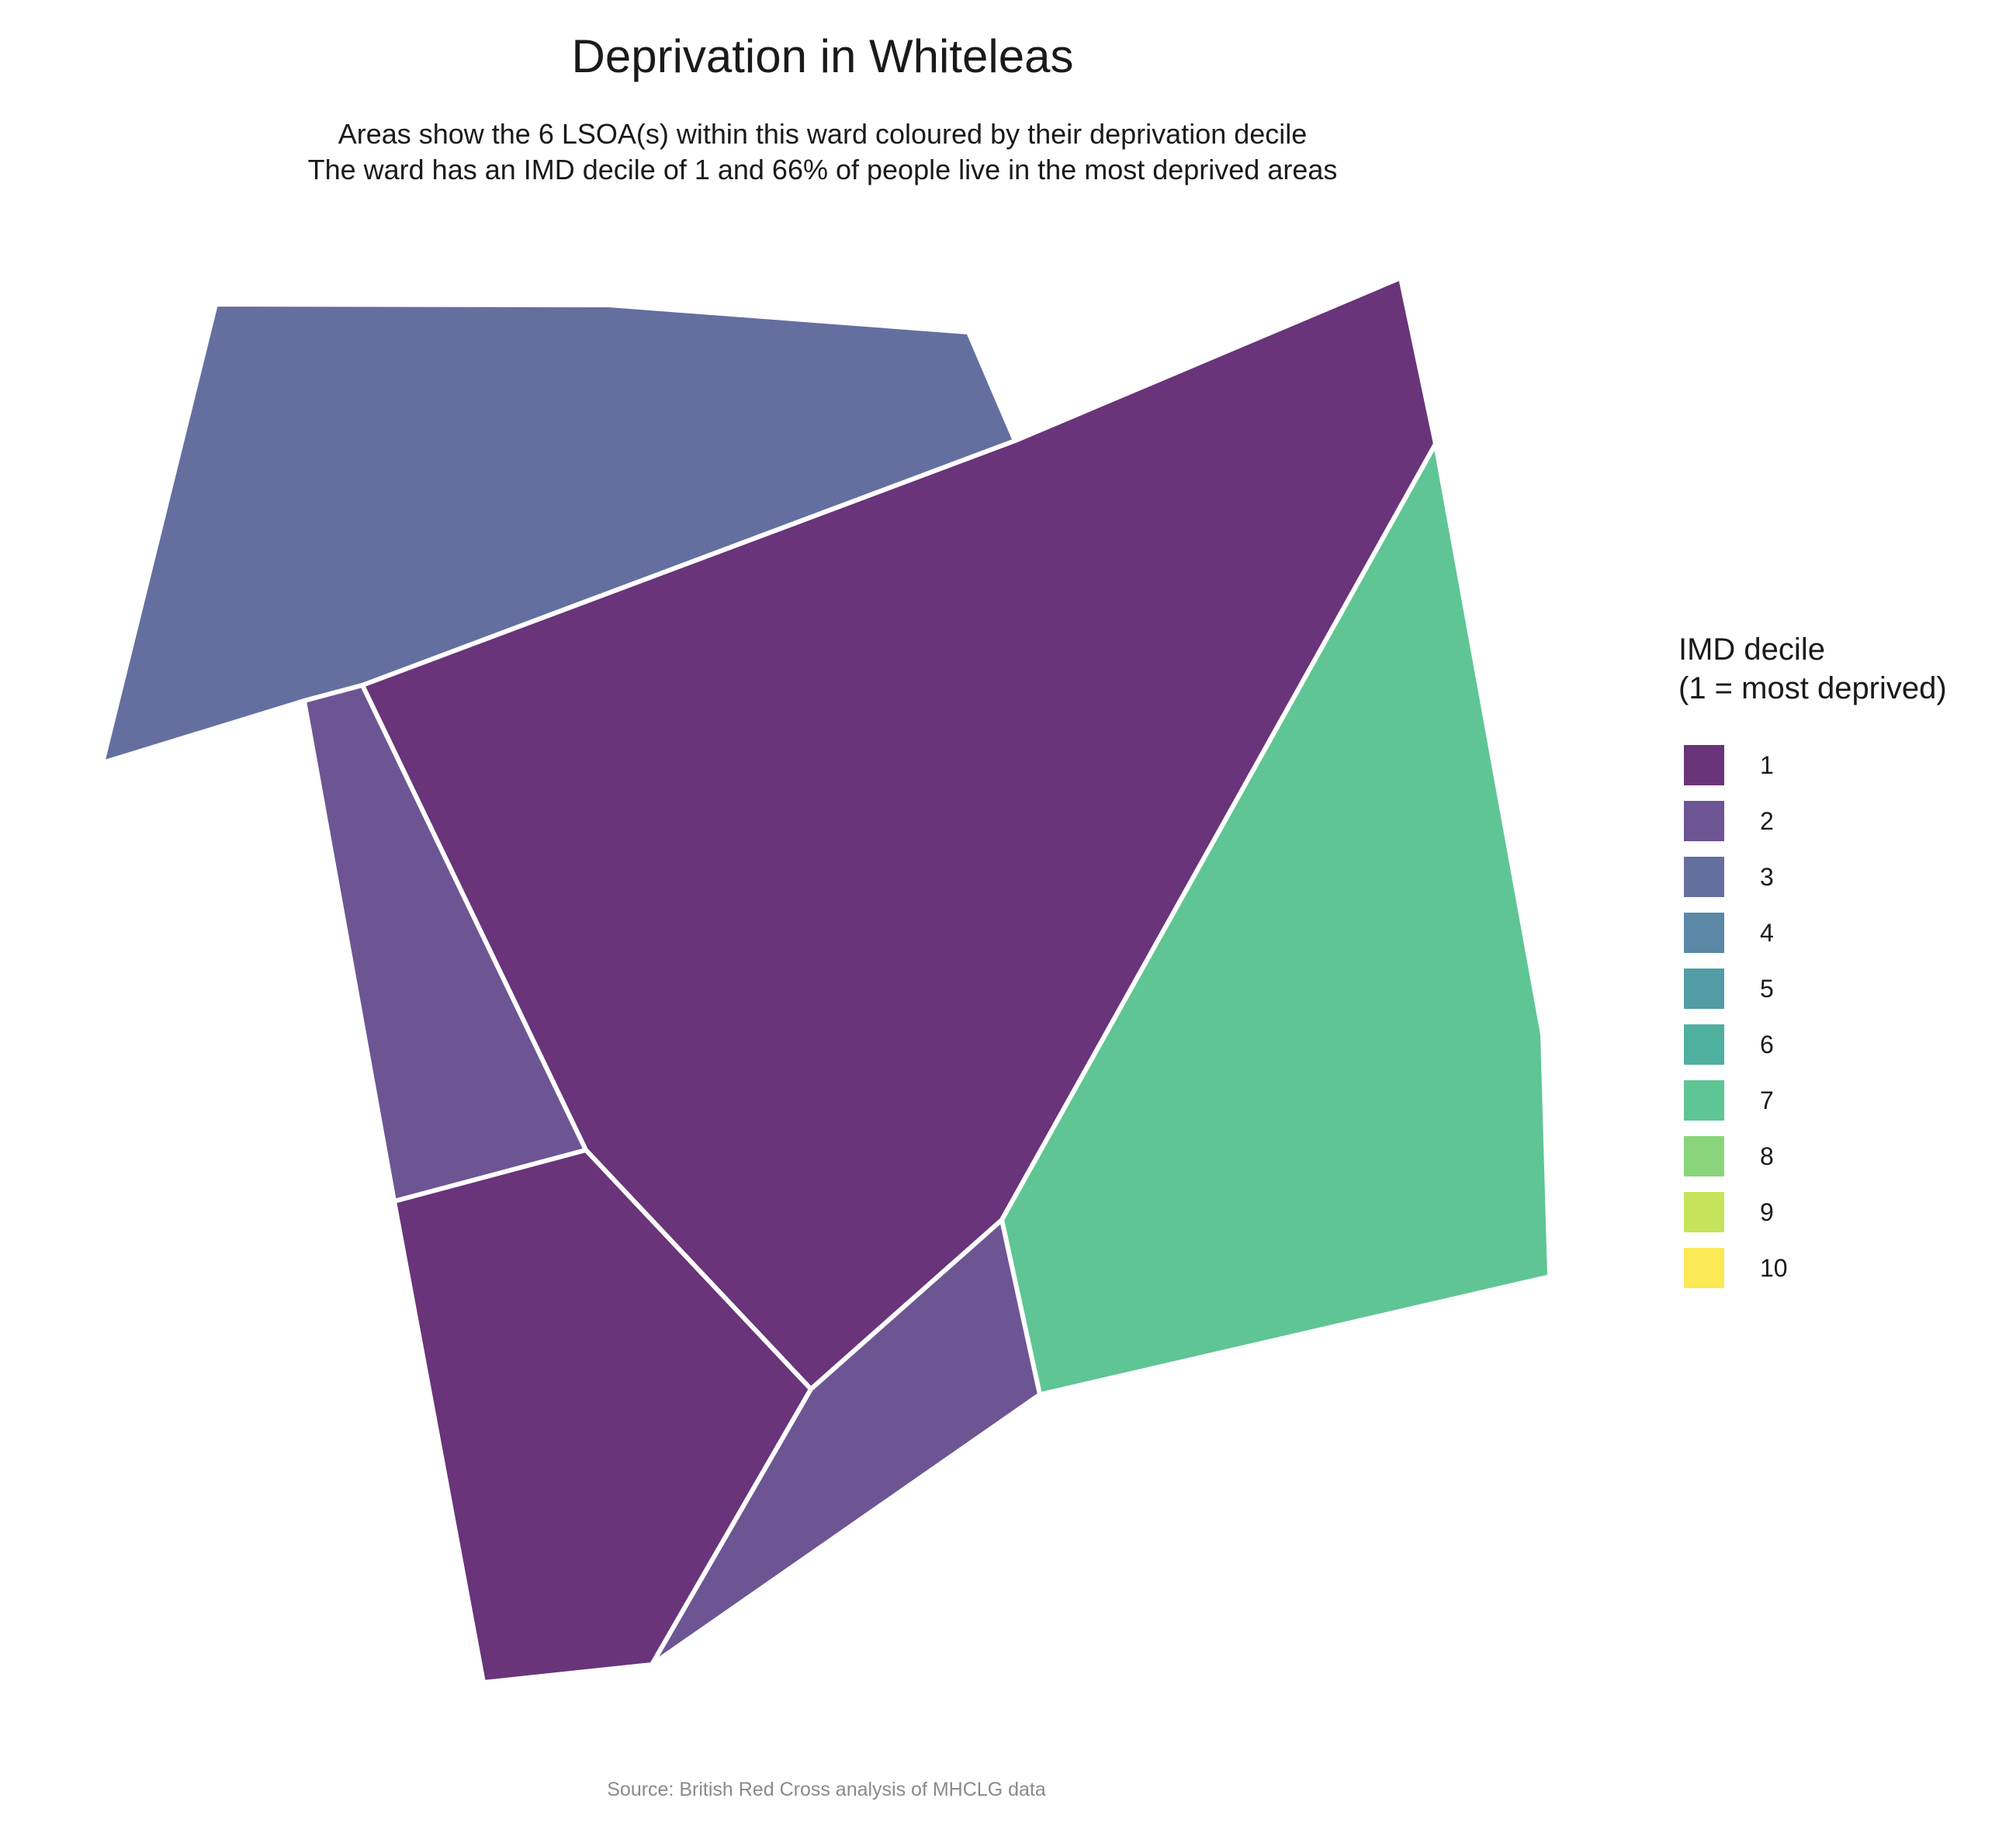 This screenshot has height=1833, width=2016. I want to click on chart-title: Deprivation in Whiteleas, so click(823, 56).